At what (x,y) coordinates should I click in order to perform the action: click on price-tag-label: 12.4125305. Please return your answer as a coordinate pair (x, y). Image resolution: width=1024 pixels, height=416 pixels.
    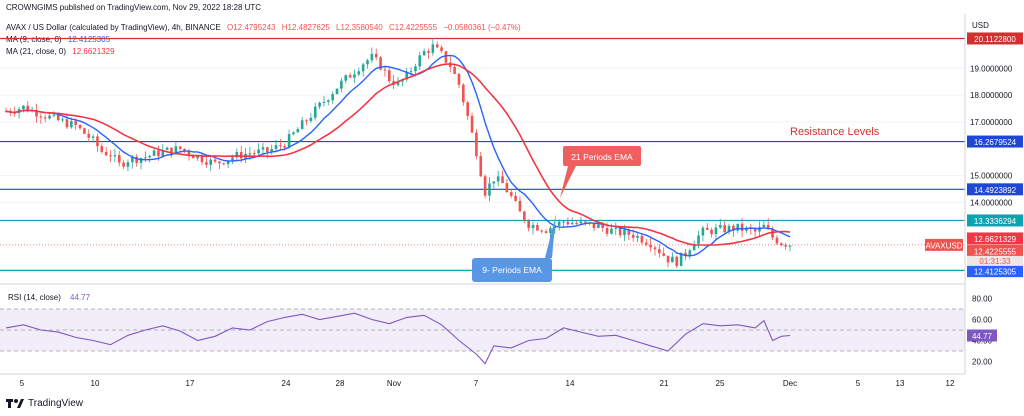
    Looking at the image, I should click on (995, 272).